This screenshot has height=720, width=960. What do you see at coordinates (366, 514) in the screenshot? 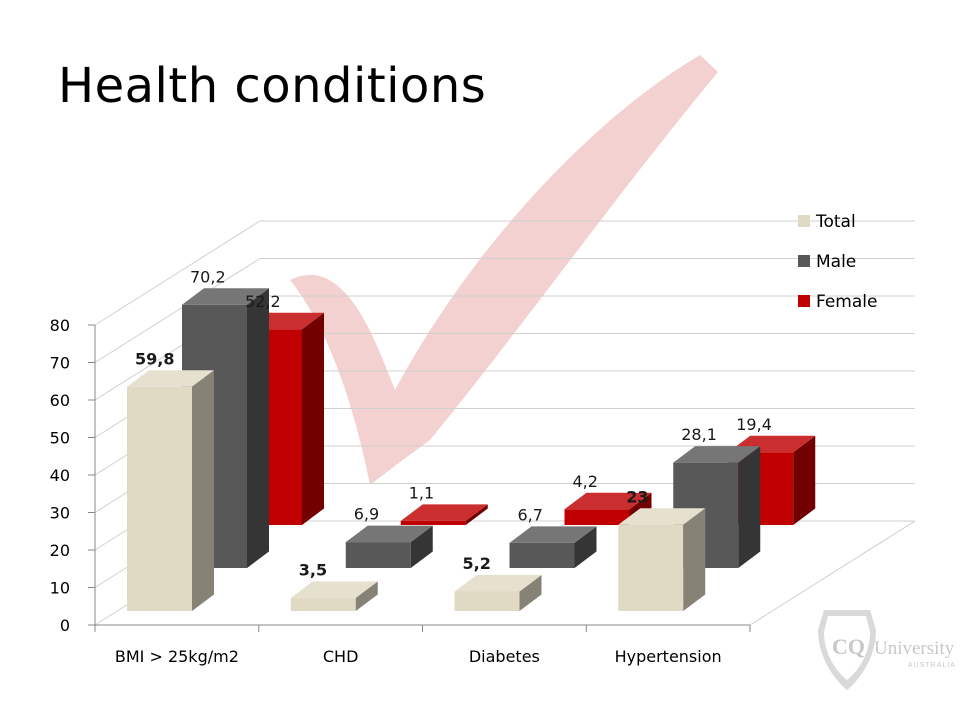
I see `data-label: 6,9` at bounding box center [366, 514].